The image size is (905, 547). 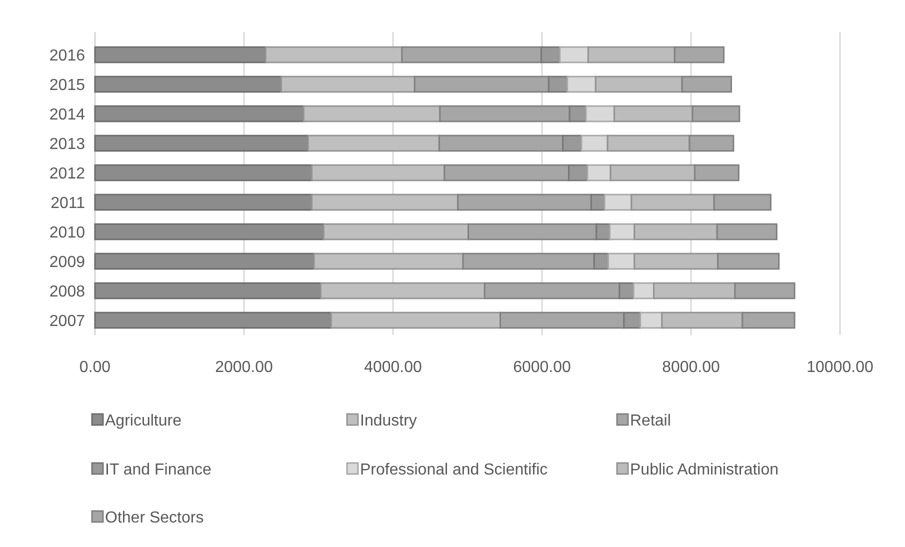 I want to click on legend-label: Professional and Scientific, so click(x=454, y=470).